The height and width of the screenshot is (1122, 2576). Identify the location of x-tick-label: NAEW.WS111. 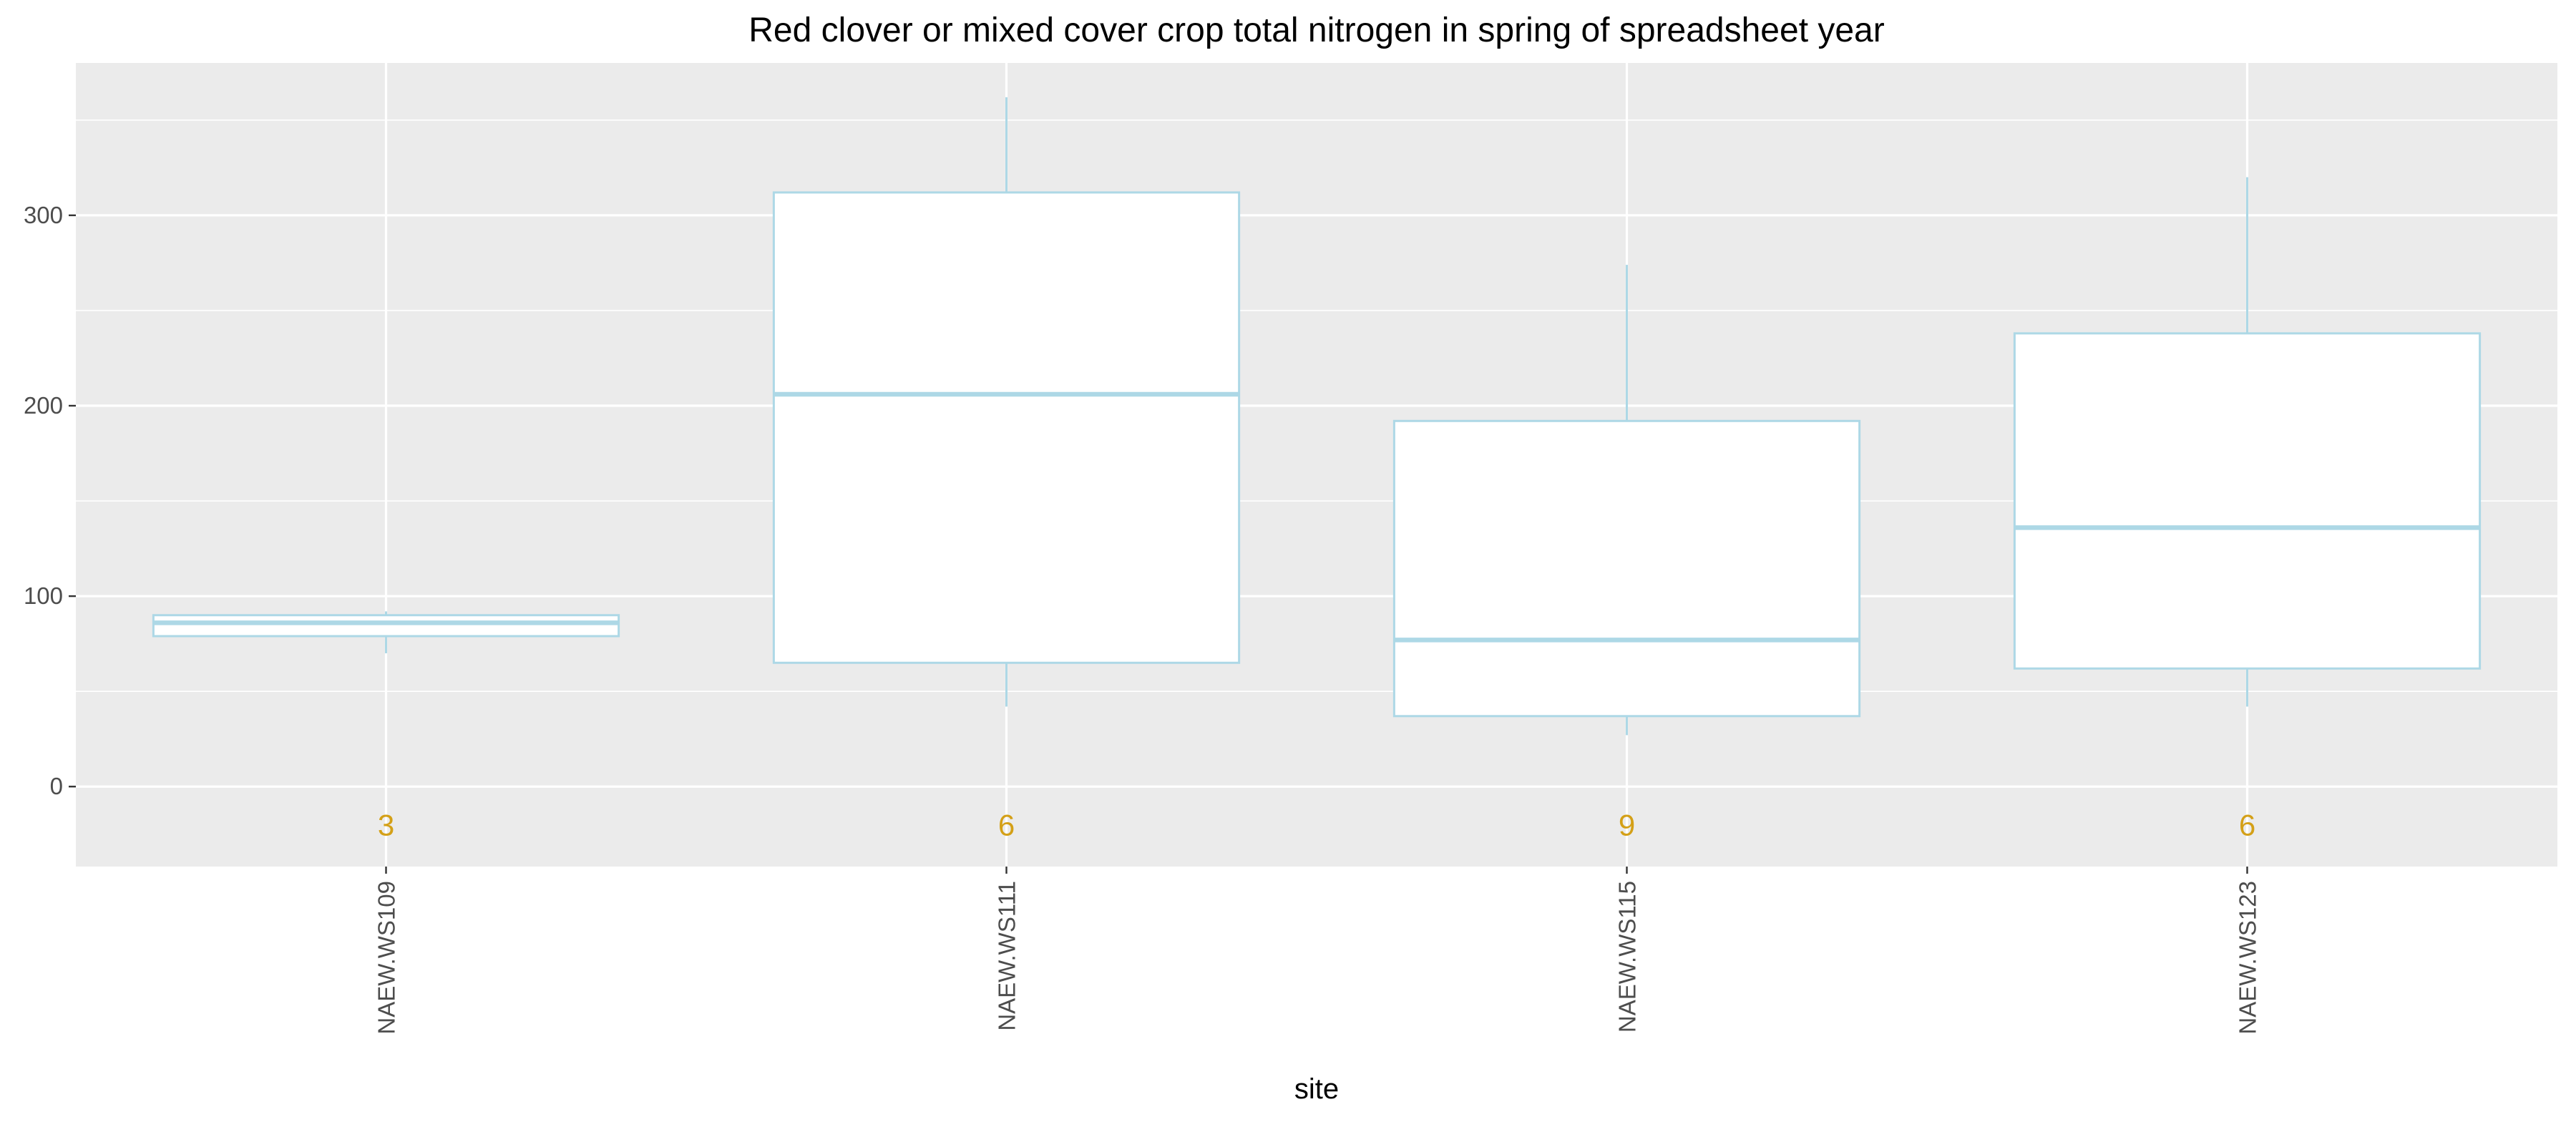
(1007, 956).